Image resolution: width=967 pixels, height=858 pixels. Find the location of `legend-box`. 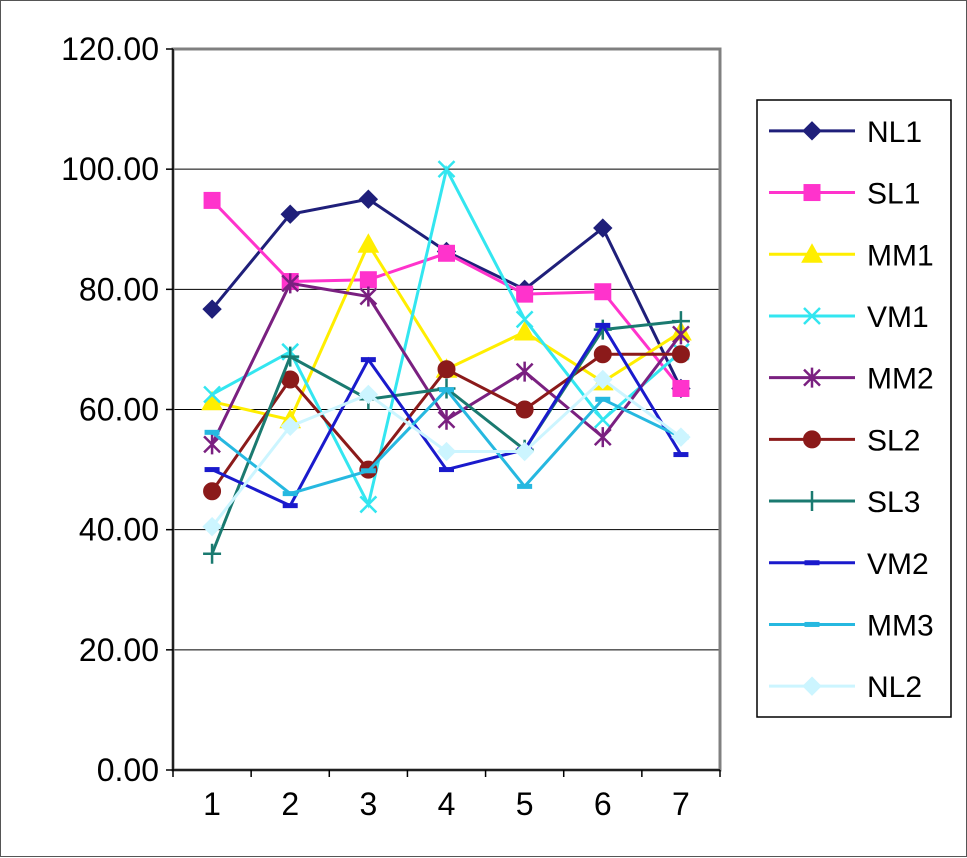

legend-box is located at coordinates (854, 408).